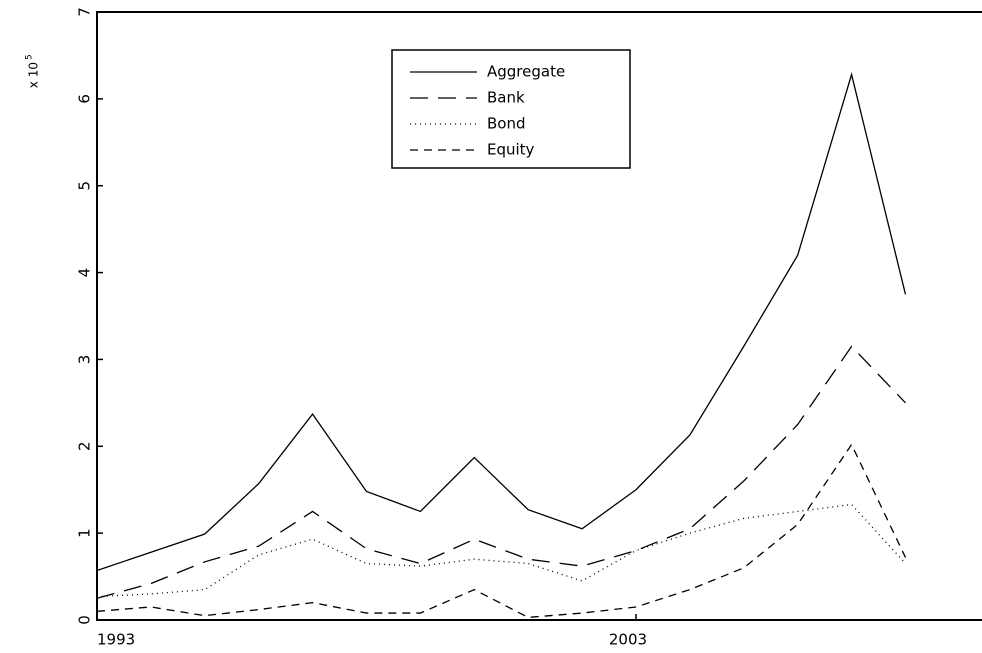  I want to click on y-tick-label: 0, so click(85, 620).